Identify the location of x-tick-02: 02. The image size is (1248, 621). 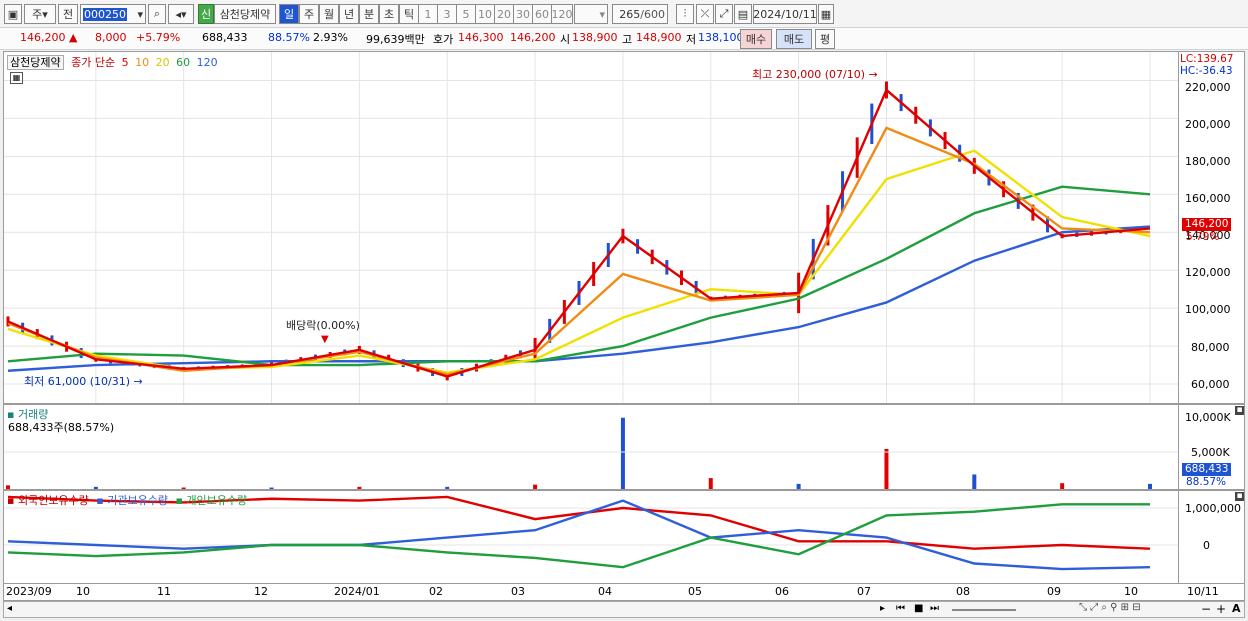
(436, 591).